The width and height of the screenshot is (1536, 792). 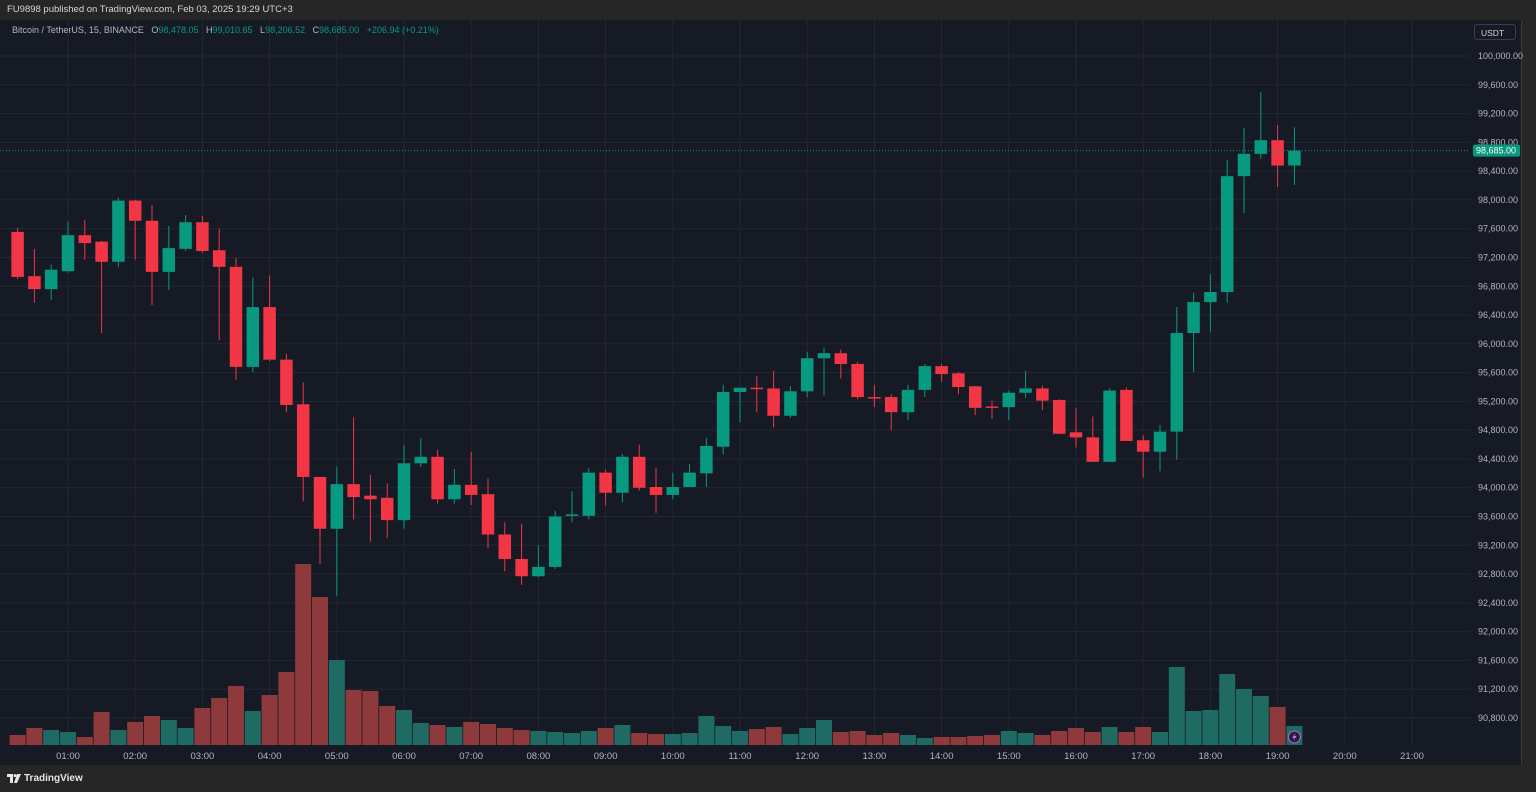 What do you see at coordinates (539, 756) in the screenshot?
I see `time-tick-label: 08:00` at bounding box center [539, 756].